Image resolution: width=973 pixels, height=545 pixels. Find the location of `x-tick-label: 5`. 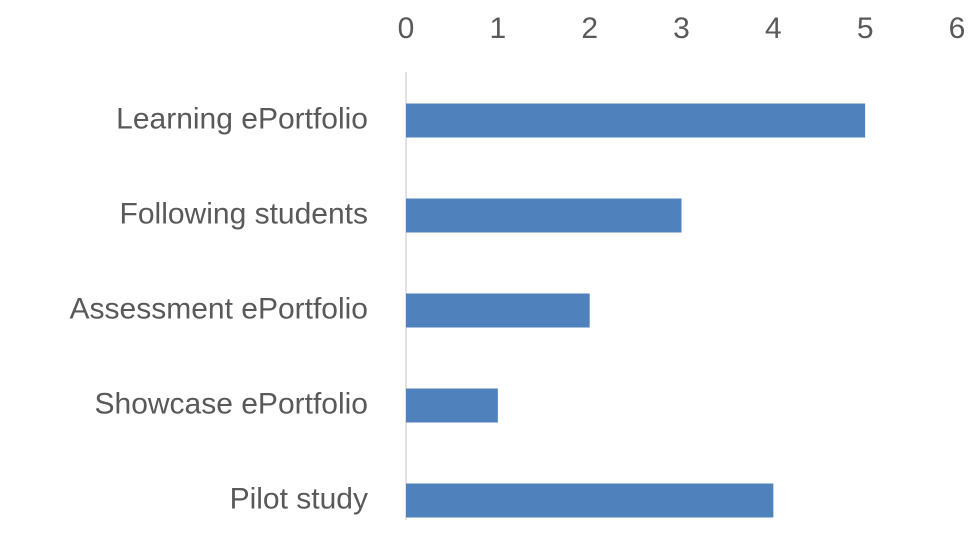

x-tick-label: 5 is located at coordinates (865, 28).